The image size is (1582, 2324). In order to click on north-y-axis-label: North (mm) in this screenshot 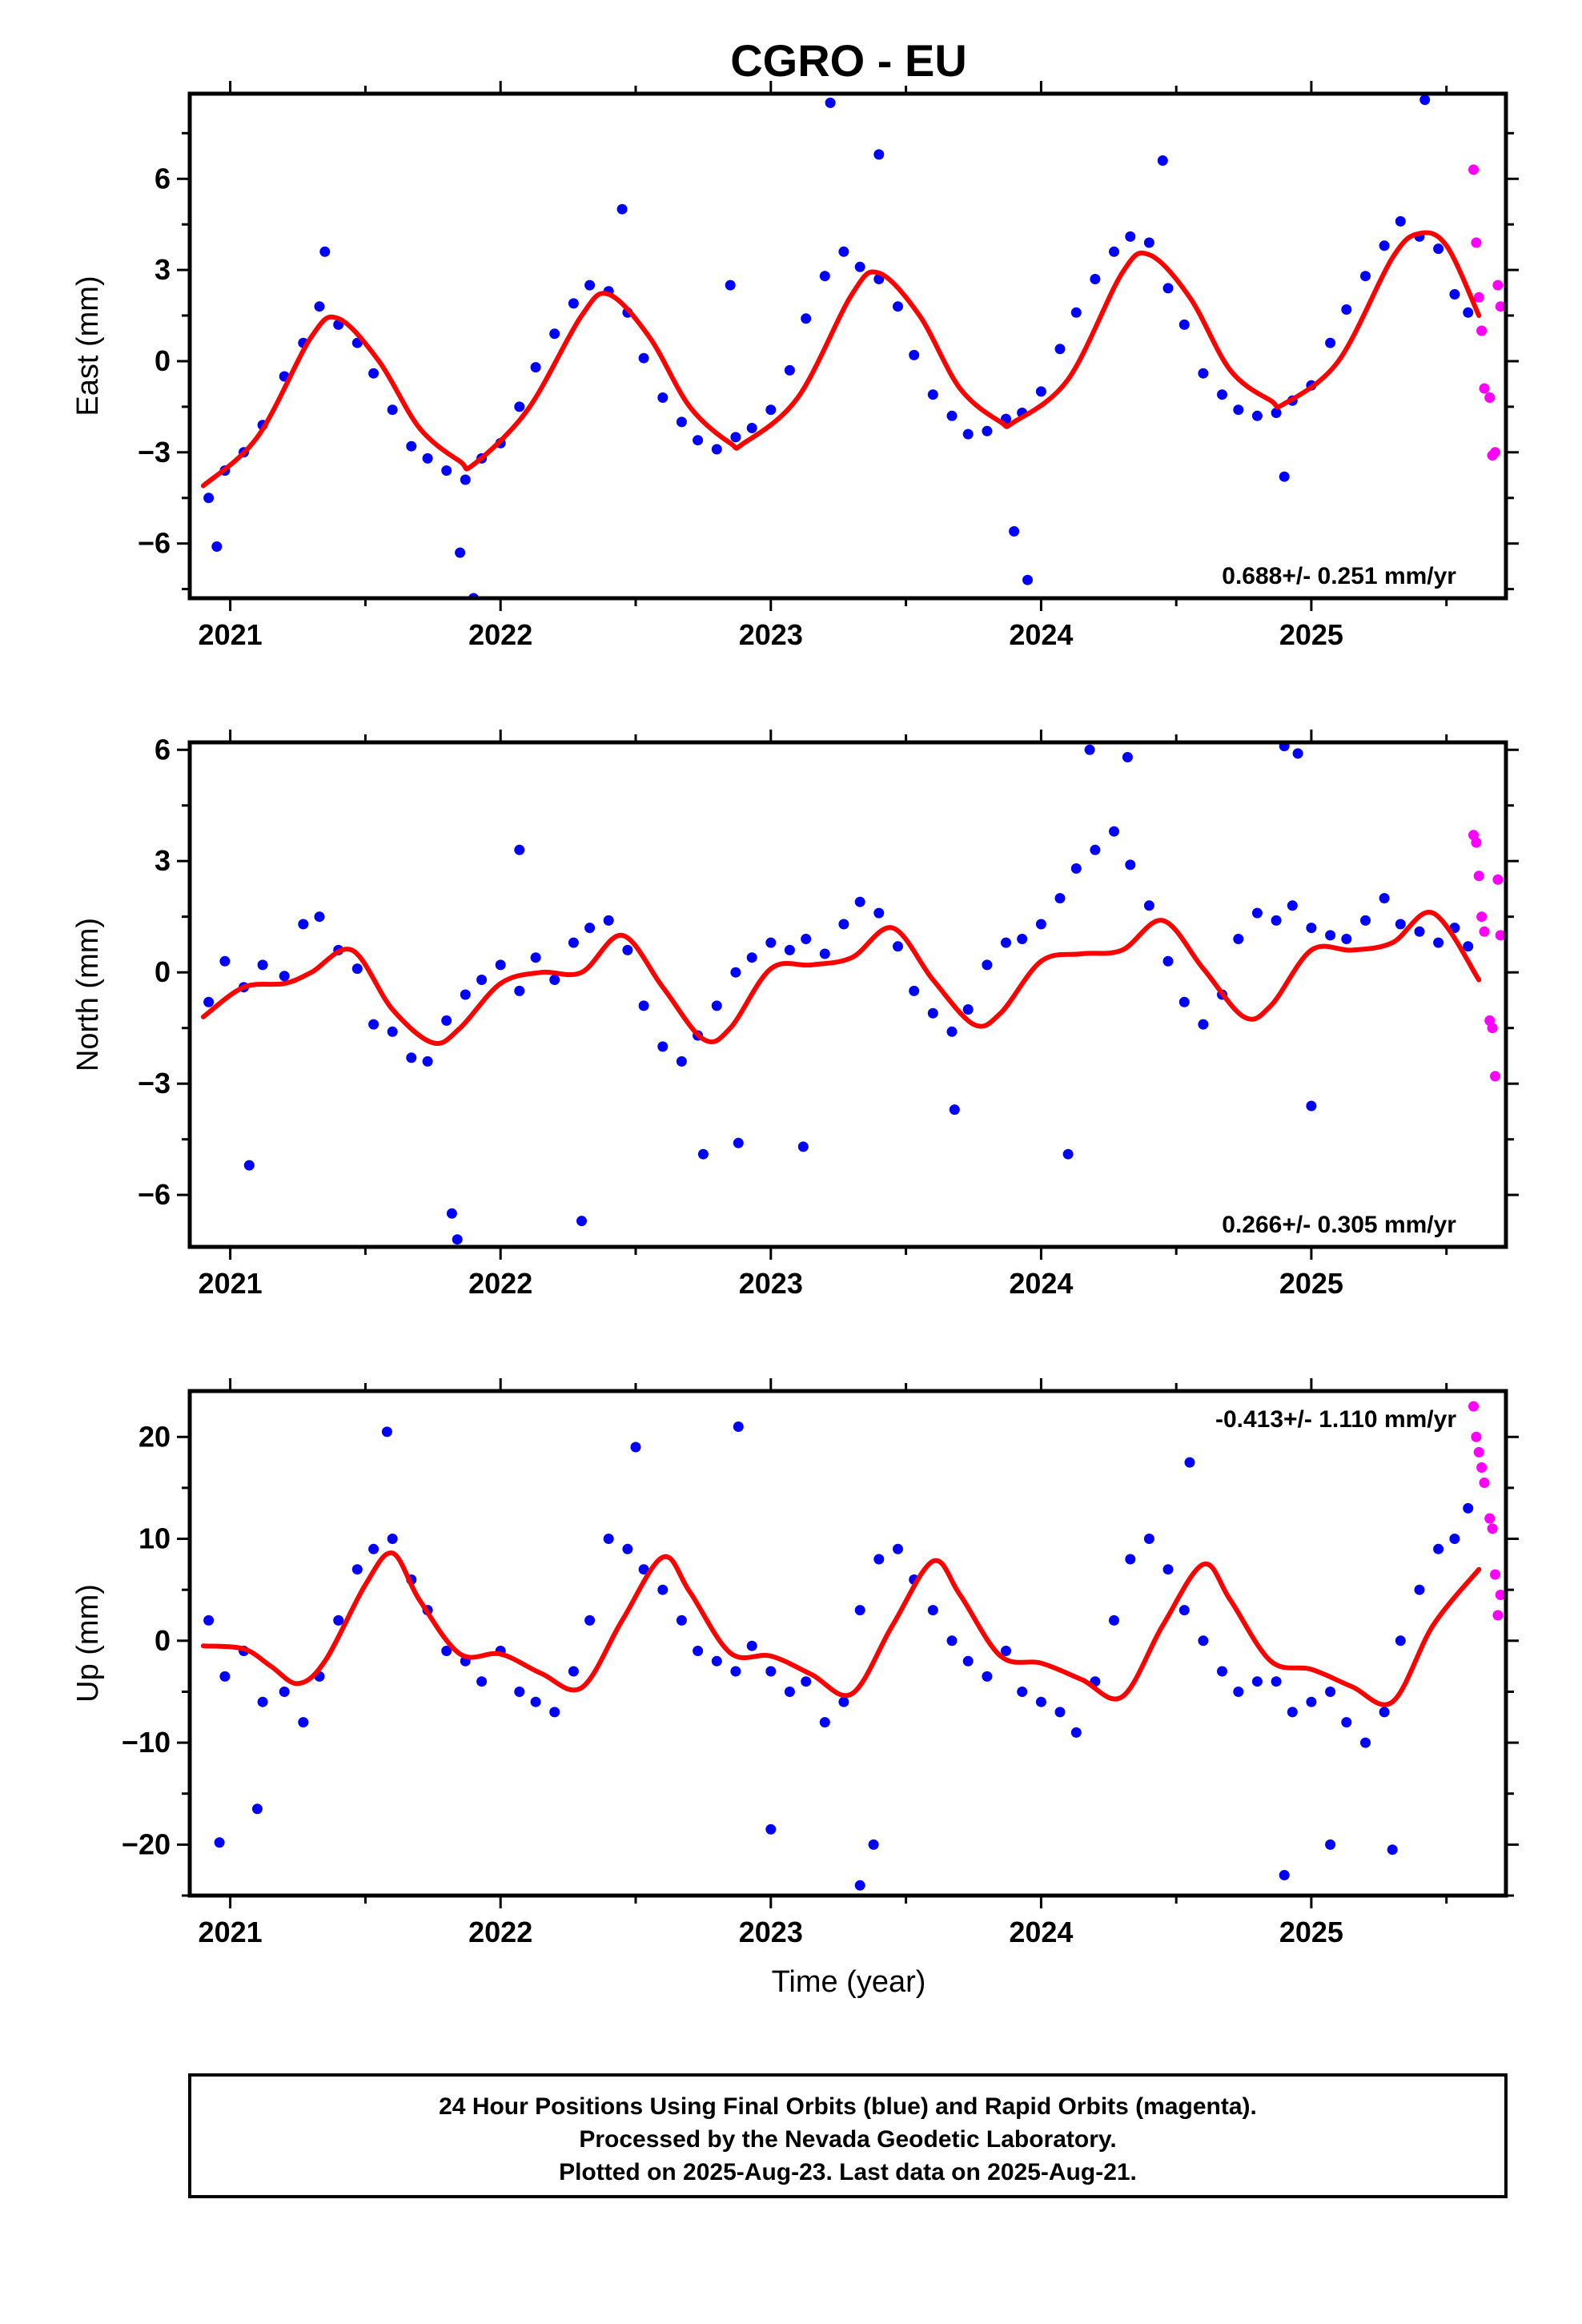, I will do `click(88, 995)`.